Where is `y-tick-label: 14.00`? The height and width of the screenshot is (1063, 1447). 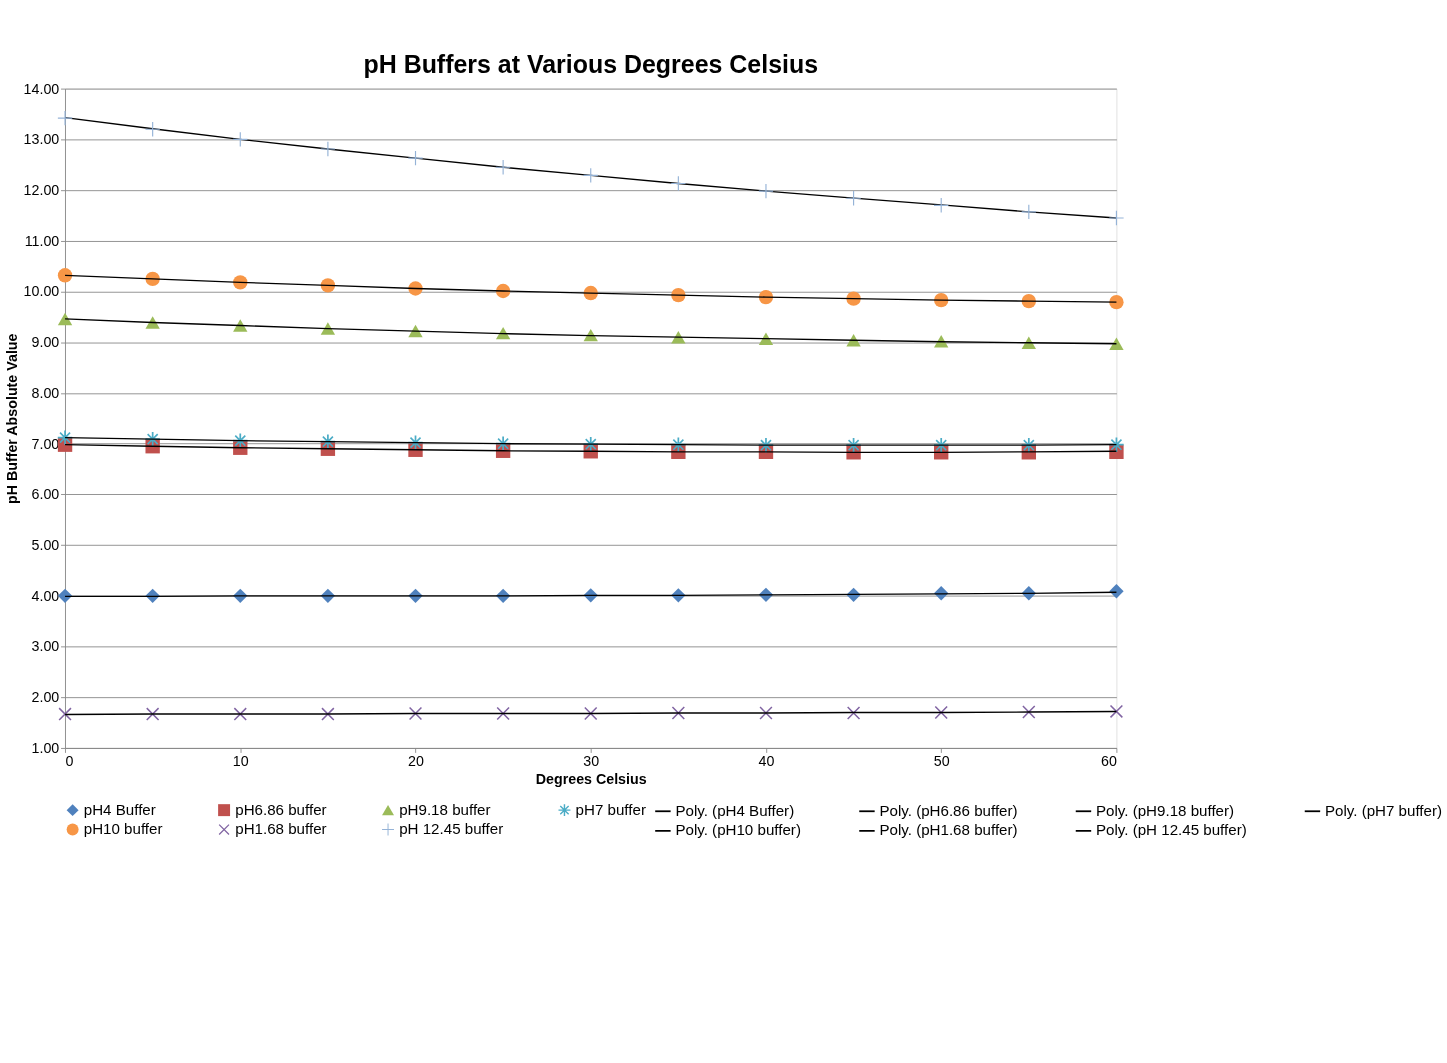 y-tick-label: 14.00 is located at coordinates (41, 88).